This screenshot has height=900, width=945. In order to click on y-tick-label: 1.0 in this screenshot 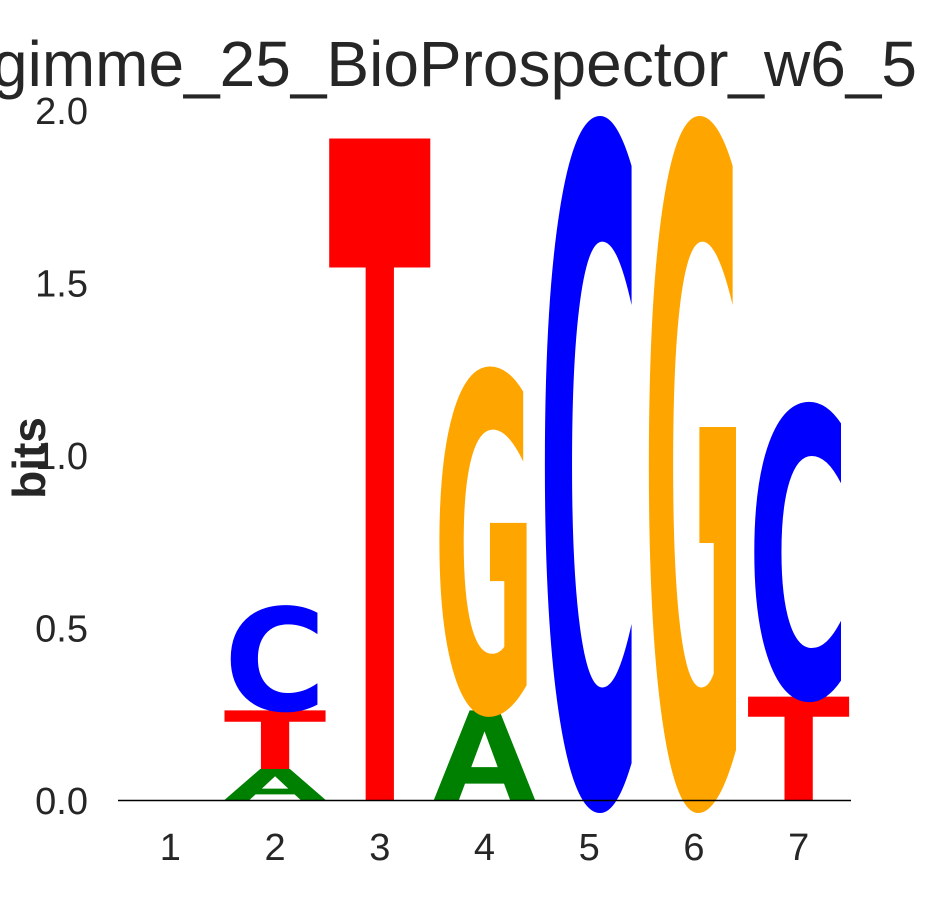, I will do `click(61, 457)`.